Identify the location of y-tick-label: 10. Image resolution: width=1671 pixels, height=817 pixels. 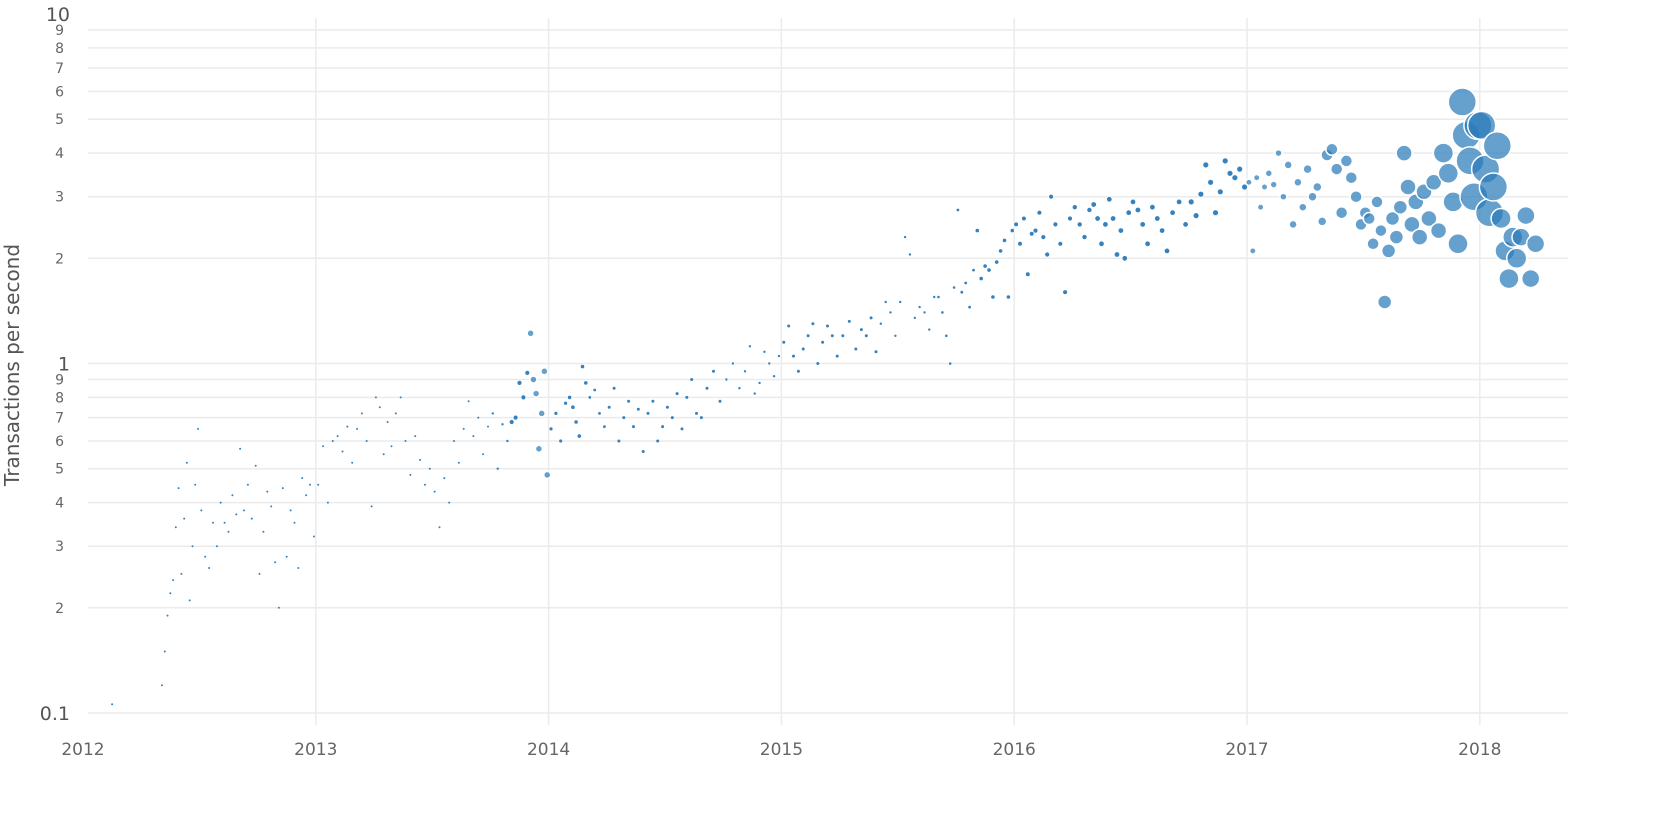
(58, 15).